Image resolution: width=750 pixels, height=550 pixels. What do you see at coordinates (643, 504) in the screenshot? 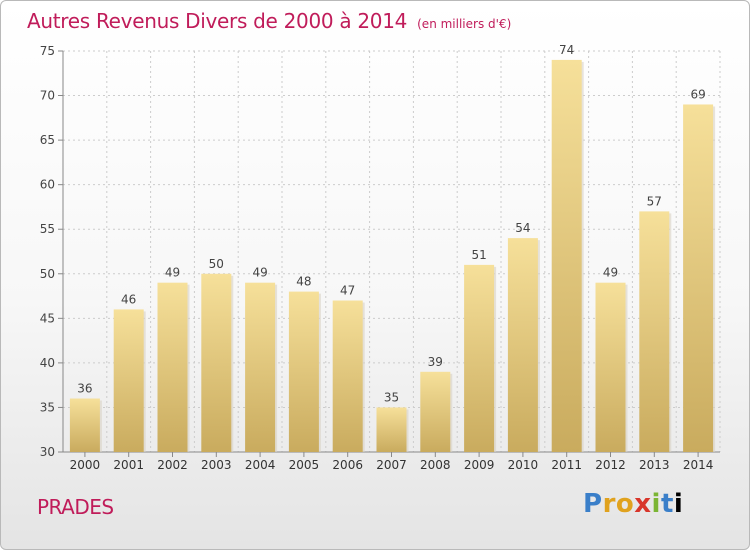
I see `logo-letter: x` at bounding box center [643, 504].